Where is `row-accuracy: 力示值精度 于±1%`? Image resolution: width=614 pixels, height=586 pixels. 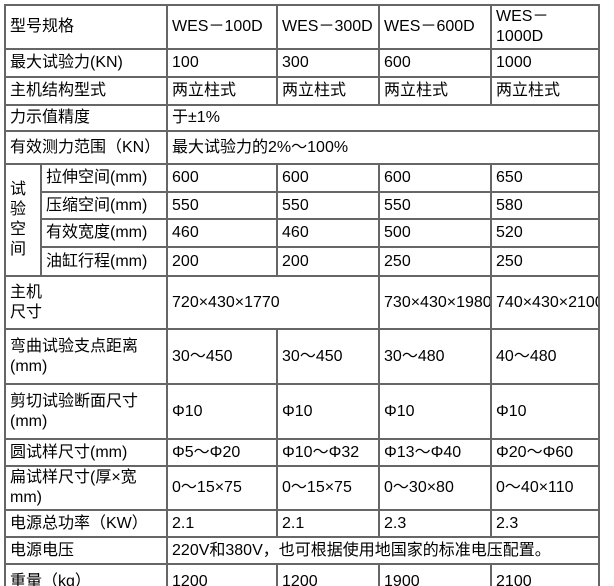
row-accuracy: 力示值精度 于±1% is located at coordinates (302, 118).